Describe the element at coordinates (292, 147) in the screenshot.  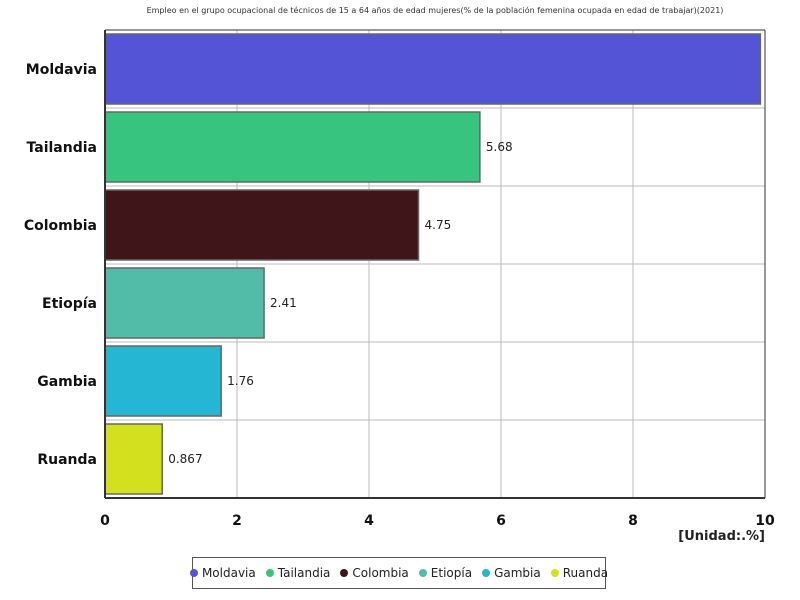
I see `bar-tailandia` at that location.